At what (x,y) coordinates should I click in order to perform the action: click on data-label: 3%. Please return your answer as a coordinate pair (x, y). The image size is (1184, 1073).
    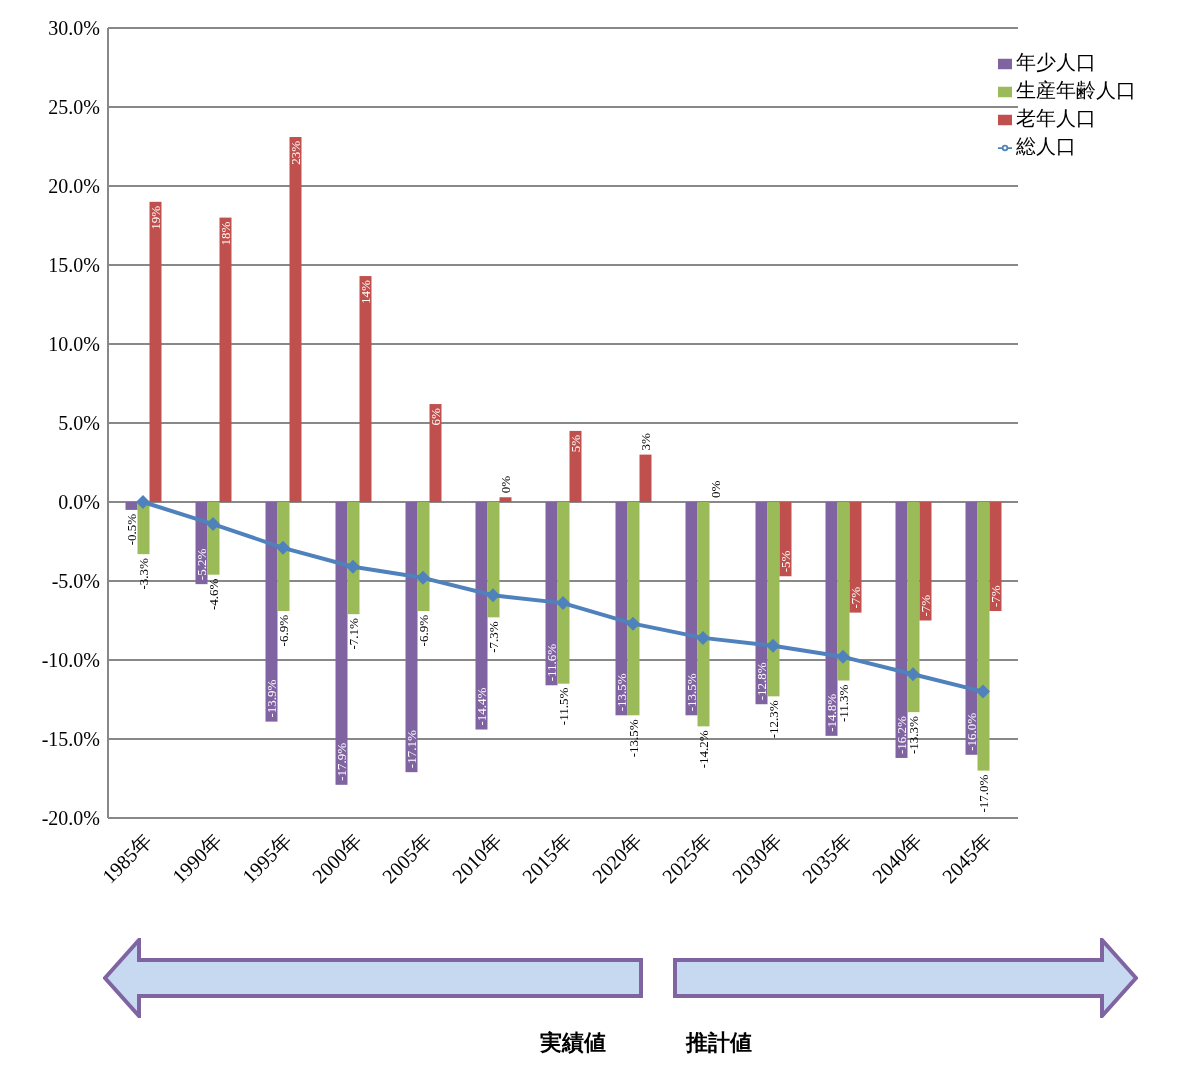
    Looking at the image, I should click on (645, 442).